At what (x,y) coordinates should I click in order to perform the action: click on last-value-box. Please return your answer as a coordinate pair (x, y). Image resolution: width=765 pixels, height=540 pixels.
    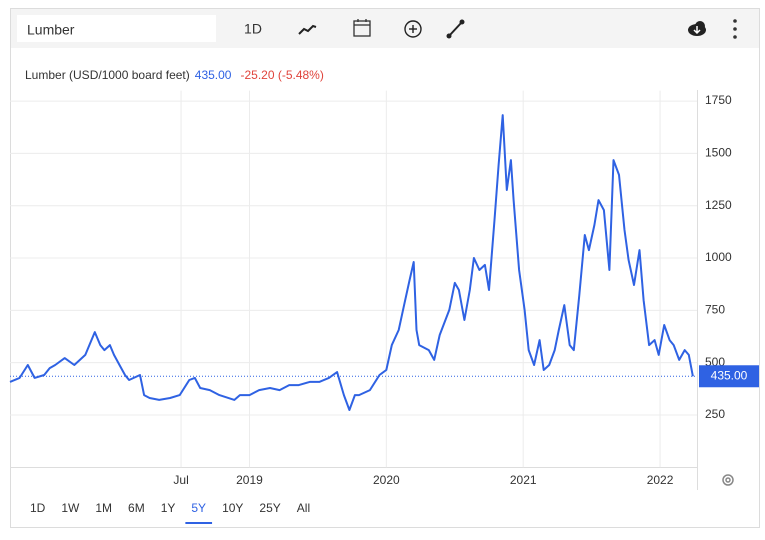
    Looking at the image, I should click on (729, 376).